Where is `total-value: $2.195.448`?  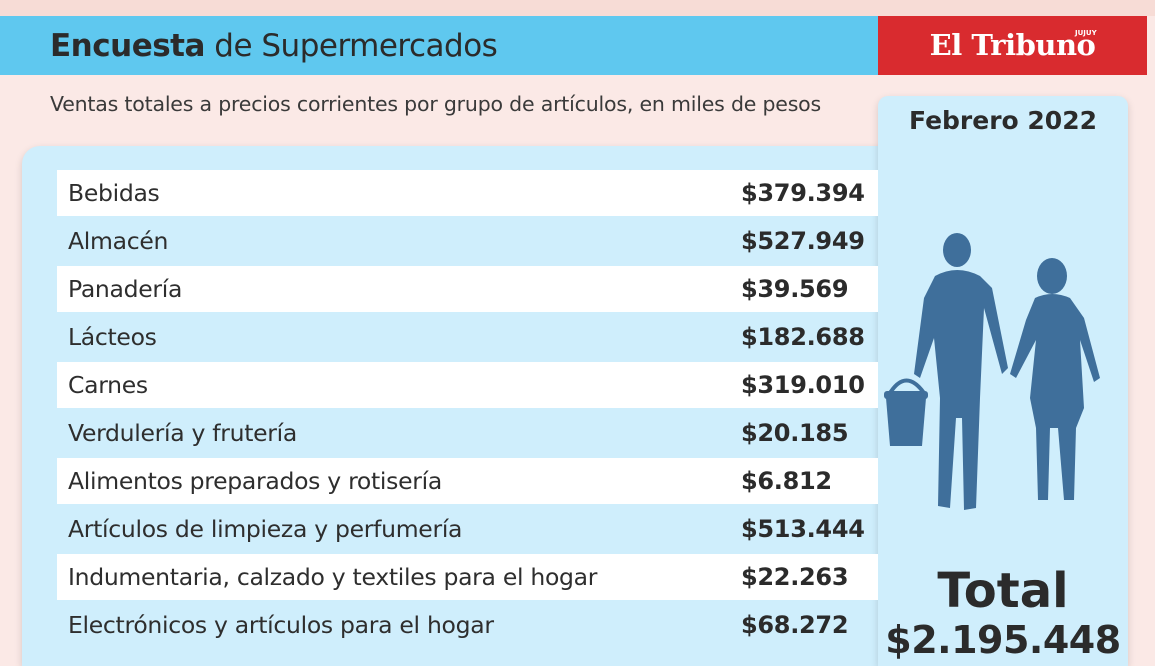
total-value: $2.195.448 is located at coordinates (1003, 640).